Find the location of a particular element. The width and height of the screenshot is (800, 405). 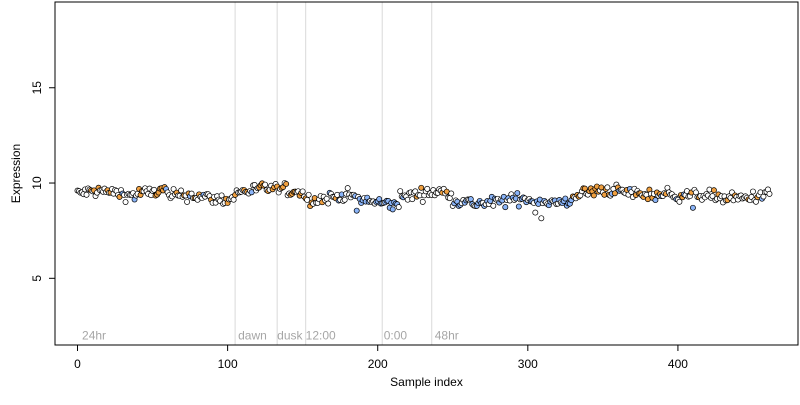

data-points is located at coordinates (423, 201).